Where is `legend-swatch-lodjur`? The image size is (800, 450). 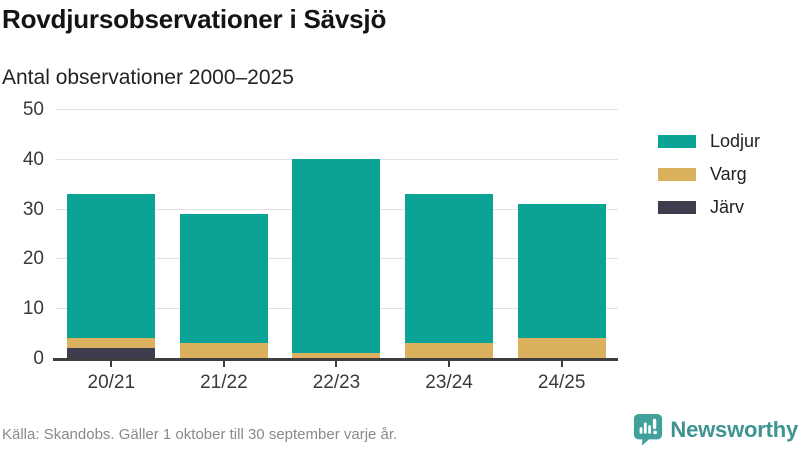
legend-swatch-lodjur is located at coordinates (677, 141).